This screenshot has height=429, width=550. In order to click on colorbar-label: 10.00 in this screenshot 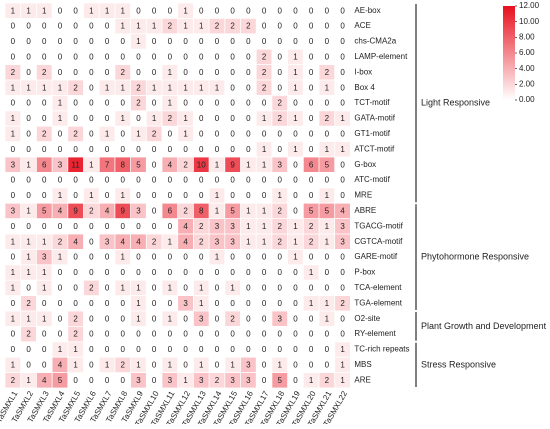, I will do `click(529, 21)`.